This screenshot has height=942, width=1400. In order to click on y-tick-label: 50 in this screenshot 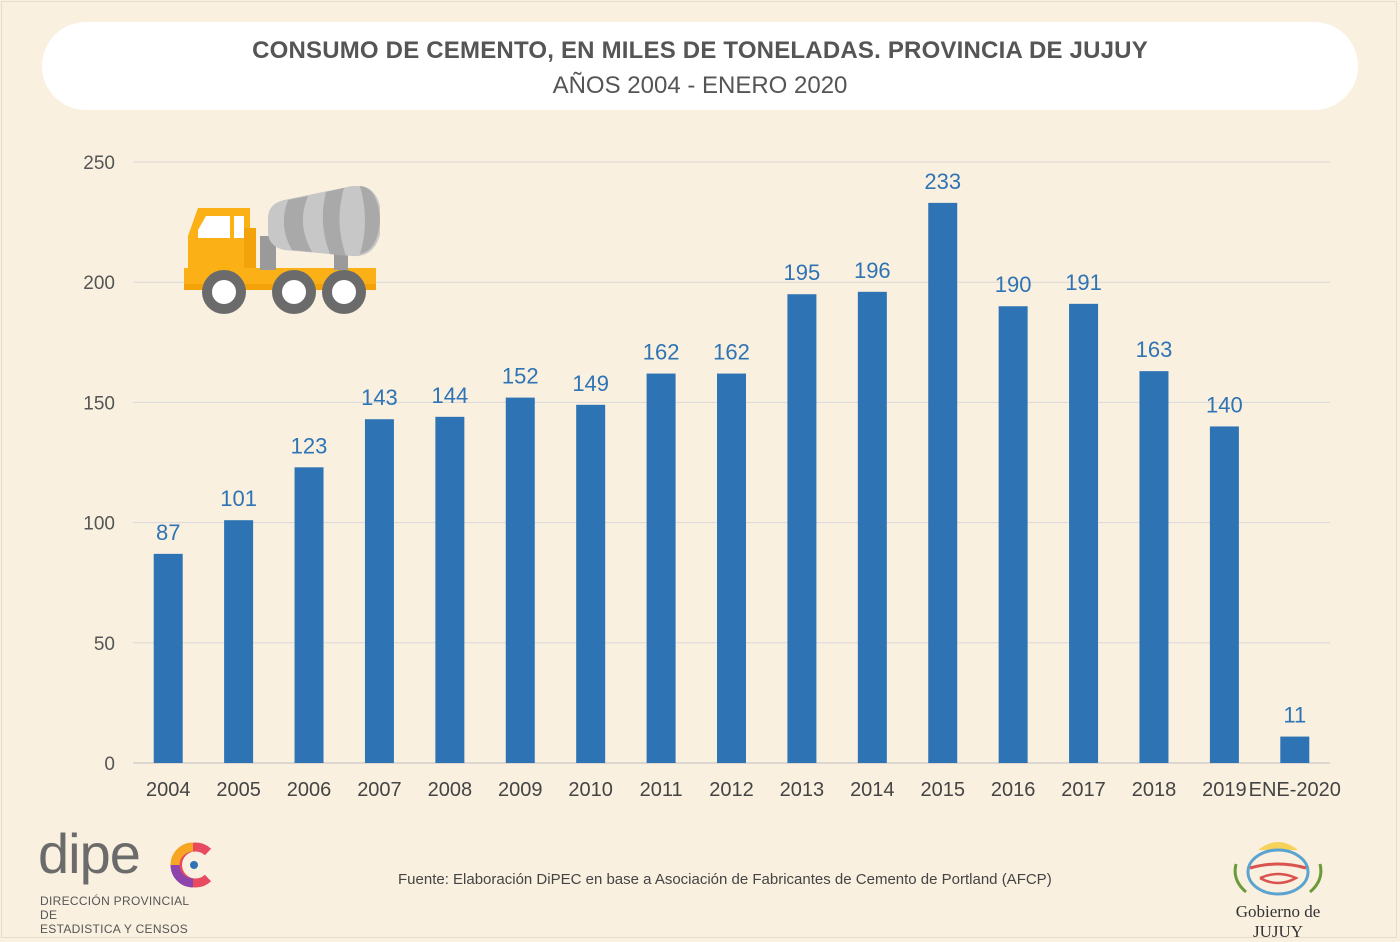, I will do `click(104, 644)`.